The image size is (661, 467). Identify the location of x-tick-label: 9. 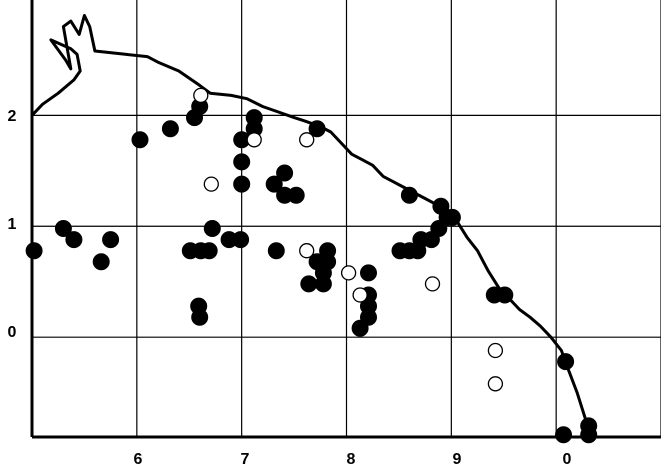
(457, 459).